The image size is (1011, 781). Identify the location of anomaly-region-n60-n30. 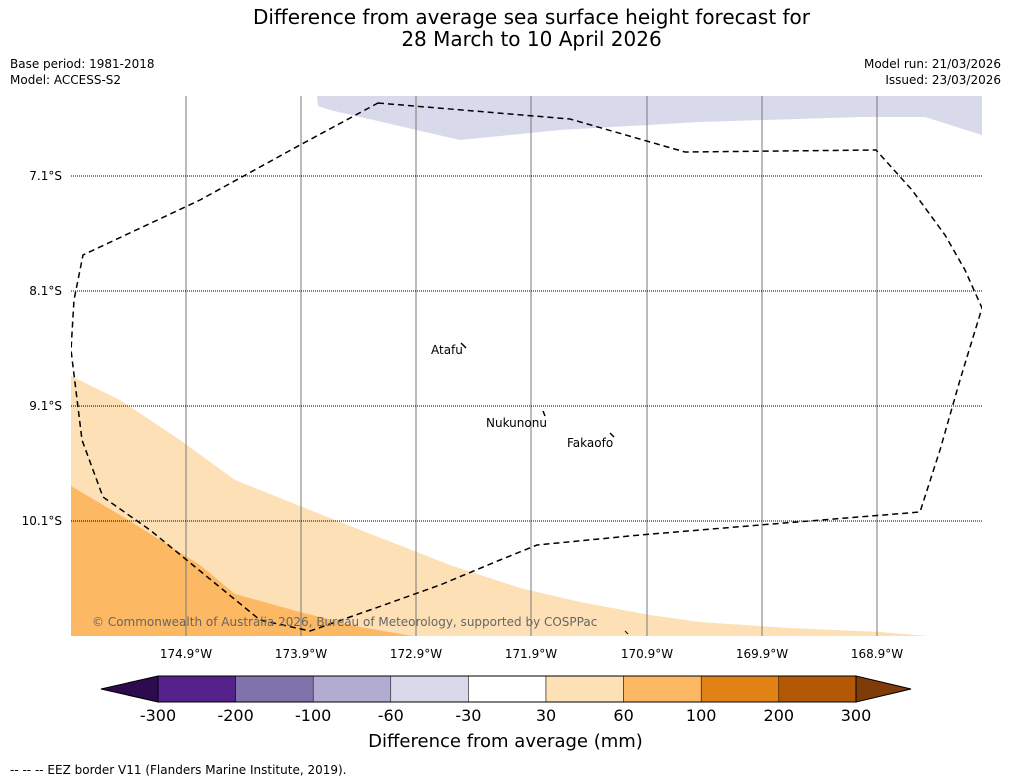
(649, 118).